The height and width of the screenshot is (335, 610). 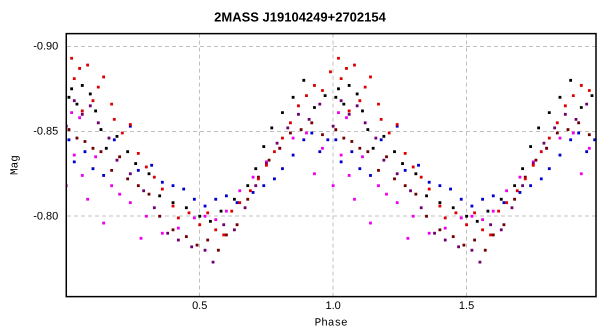 I want to click on y-tick-label: -0.85, so click(x=45, y=131).